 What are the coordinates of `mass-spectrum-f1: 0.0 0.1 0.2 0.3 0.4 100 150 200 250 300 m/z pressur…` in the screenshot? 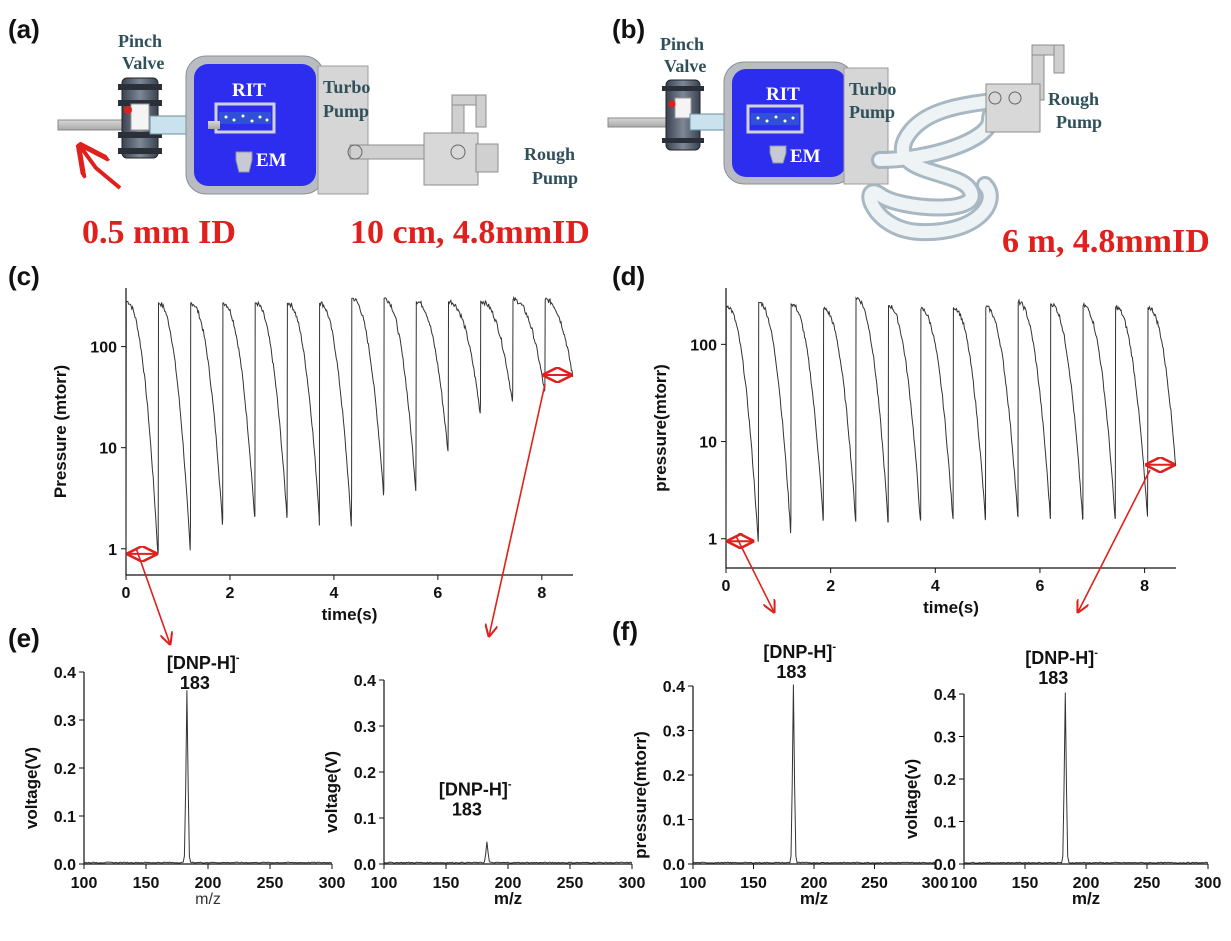 It's located at (789, 774).